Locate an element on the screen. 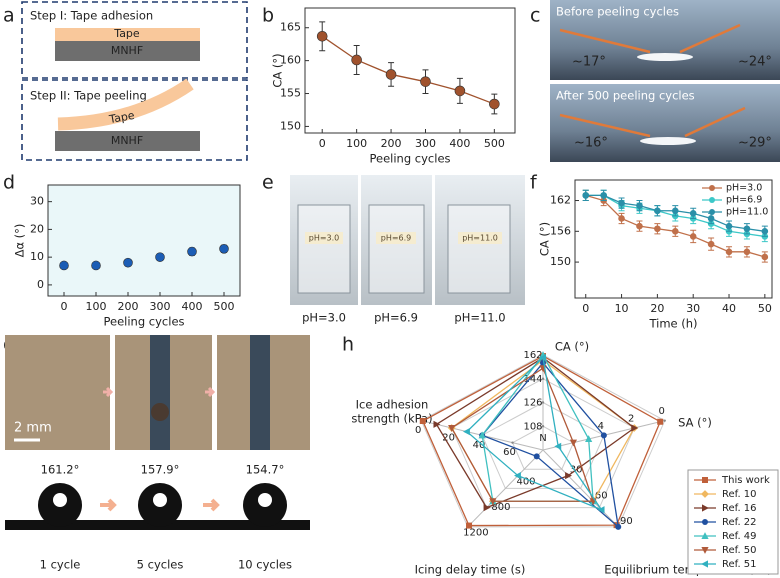 The image size is (780, 578). scale-bar-label: 2 mm is located at coordinates (33, 428).